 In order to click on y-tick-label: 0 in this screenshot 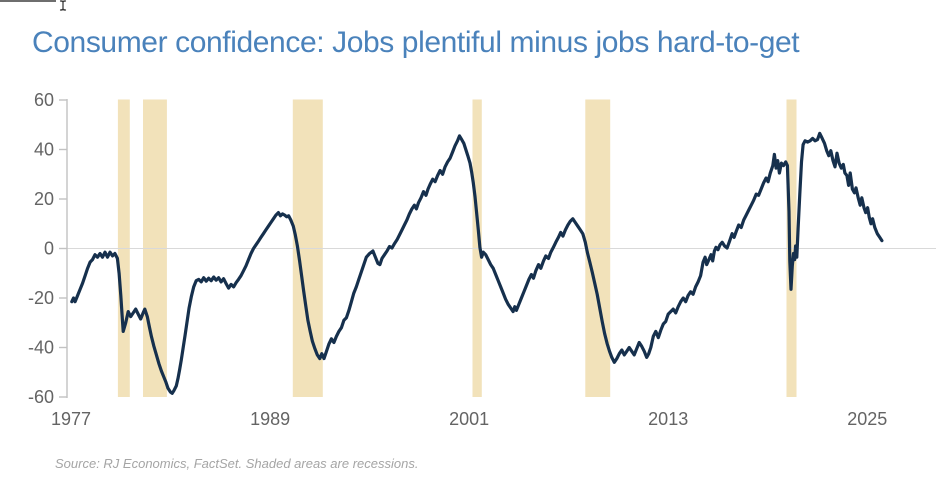, I will do `click(49, 249)`.